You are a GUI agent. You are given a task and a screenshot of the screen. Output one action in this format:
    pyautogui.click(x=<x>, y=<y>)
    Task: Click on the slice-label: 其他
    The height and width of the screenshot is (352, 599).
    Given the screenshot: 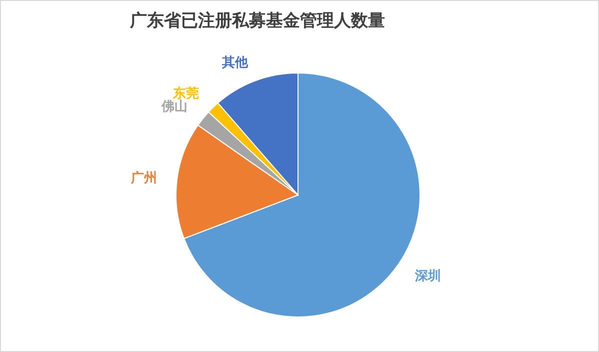 What is the action you would take?
    pyautogui.click(x=235, y=63)
    